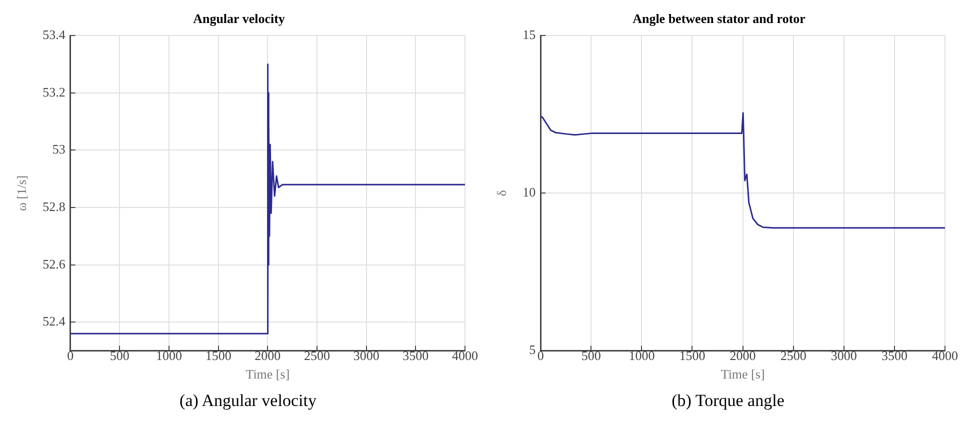  I want to click on y-tick-label: 52.4, so click(54, 321).